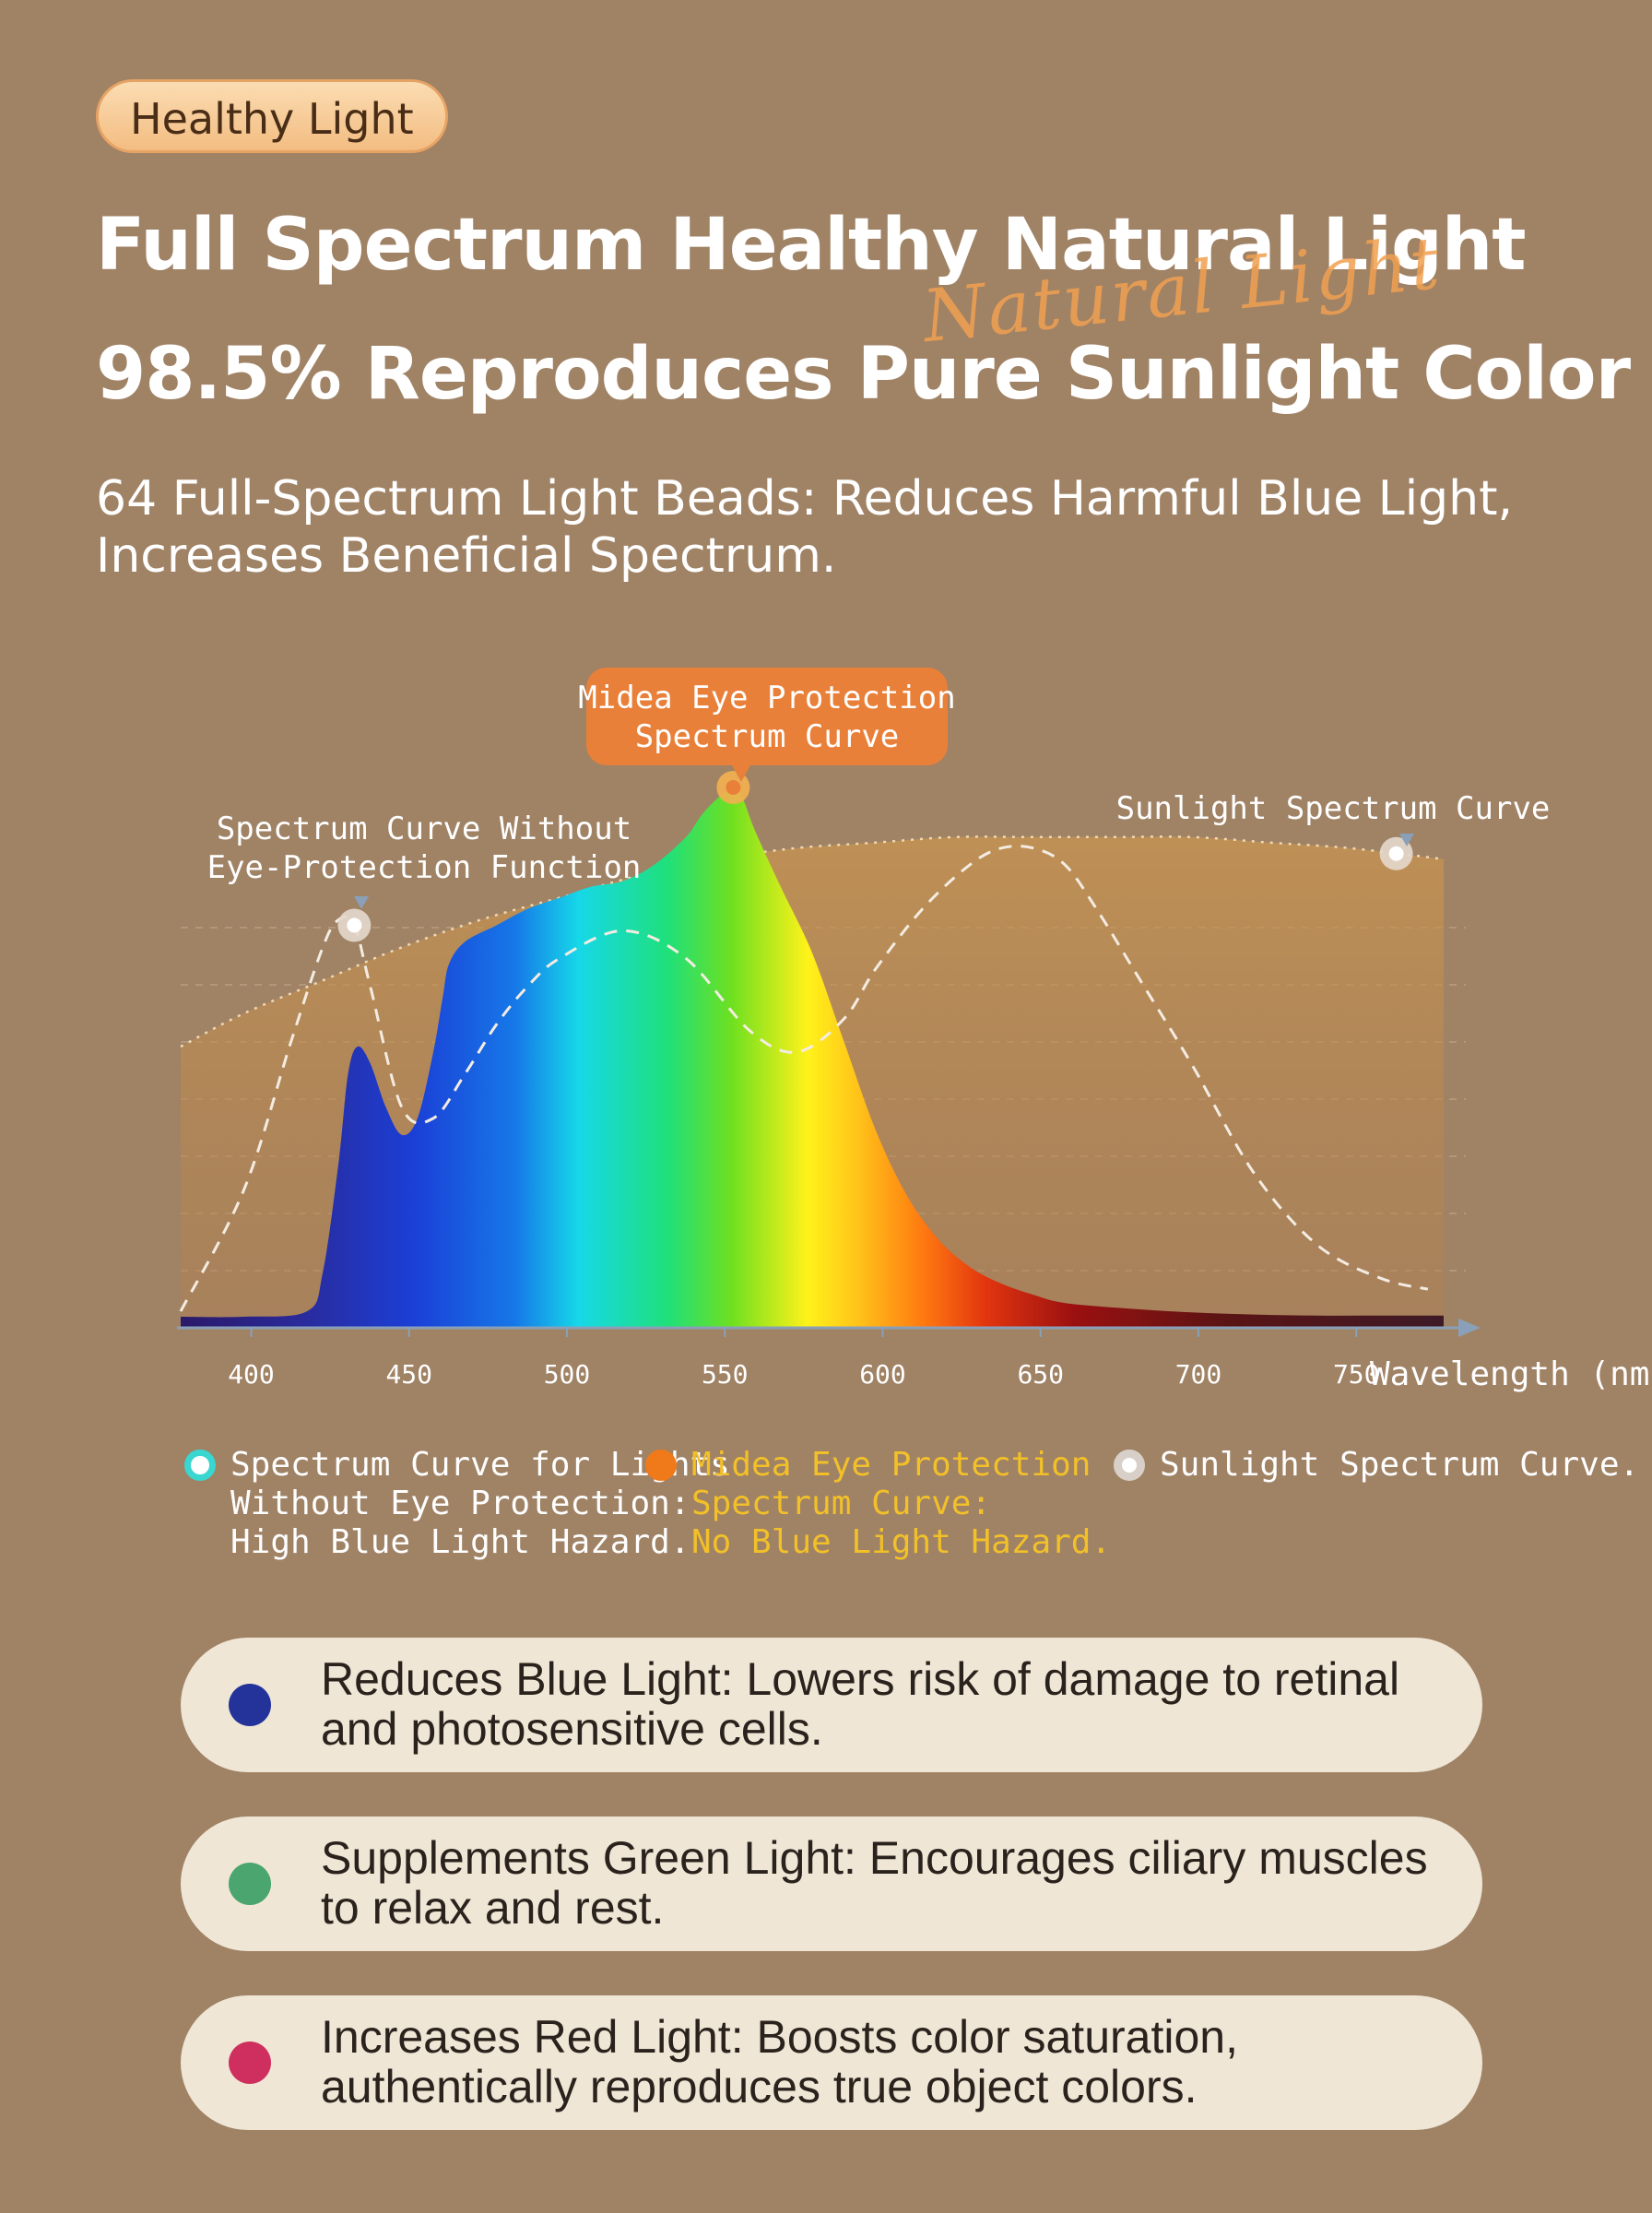 The height and width of the screenshot is (2213, 1652). I want to click on headline-line-1: Full Spectrum Healthy Natural Light, so click(811, 245).